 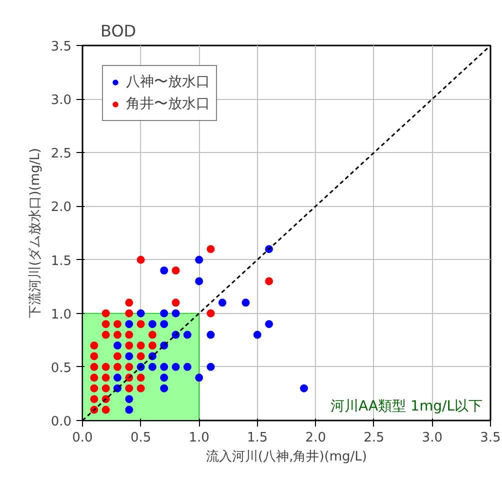 I want to click on x-tick-label: 3.0, so click(x=432, y=438).